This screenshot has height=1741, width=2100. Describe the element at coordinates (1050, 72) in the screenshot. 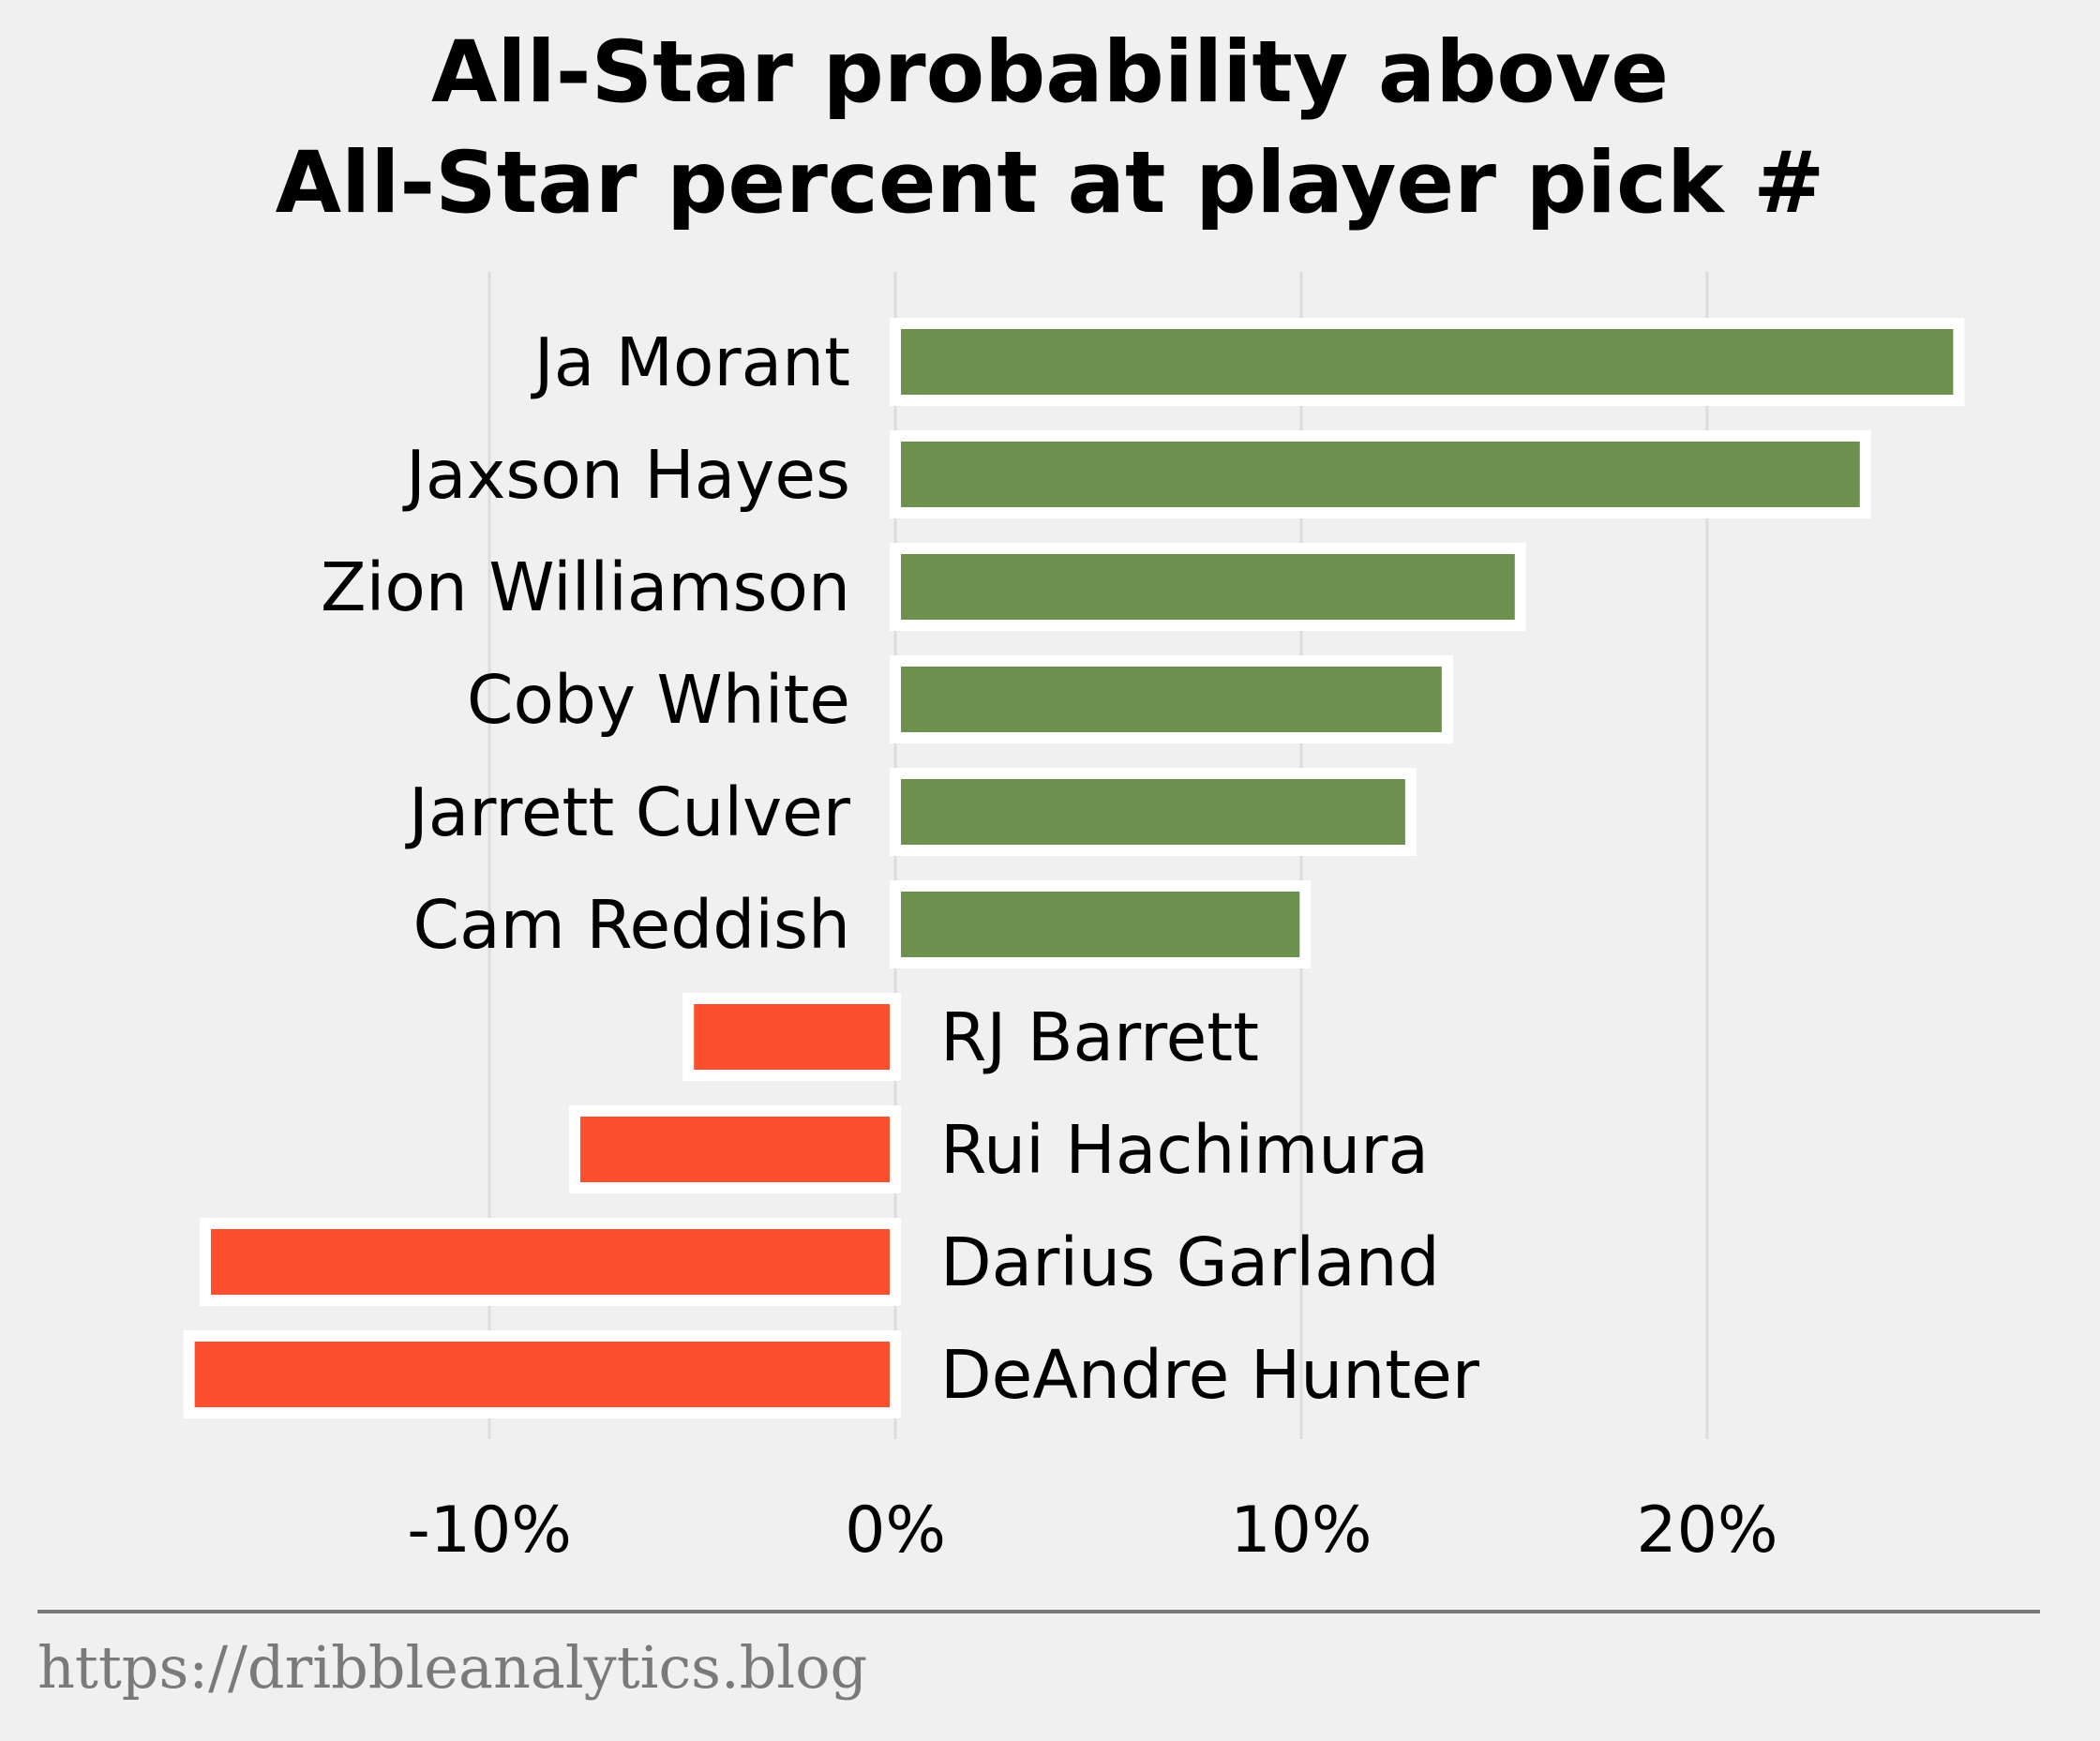

I see `chart-title-line-1: All-Star probability above` at that location.